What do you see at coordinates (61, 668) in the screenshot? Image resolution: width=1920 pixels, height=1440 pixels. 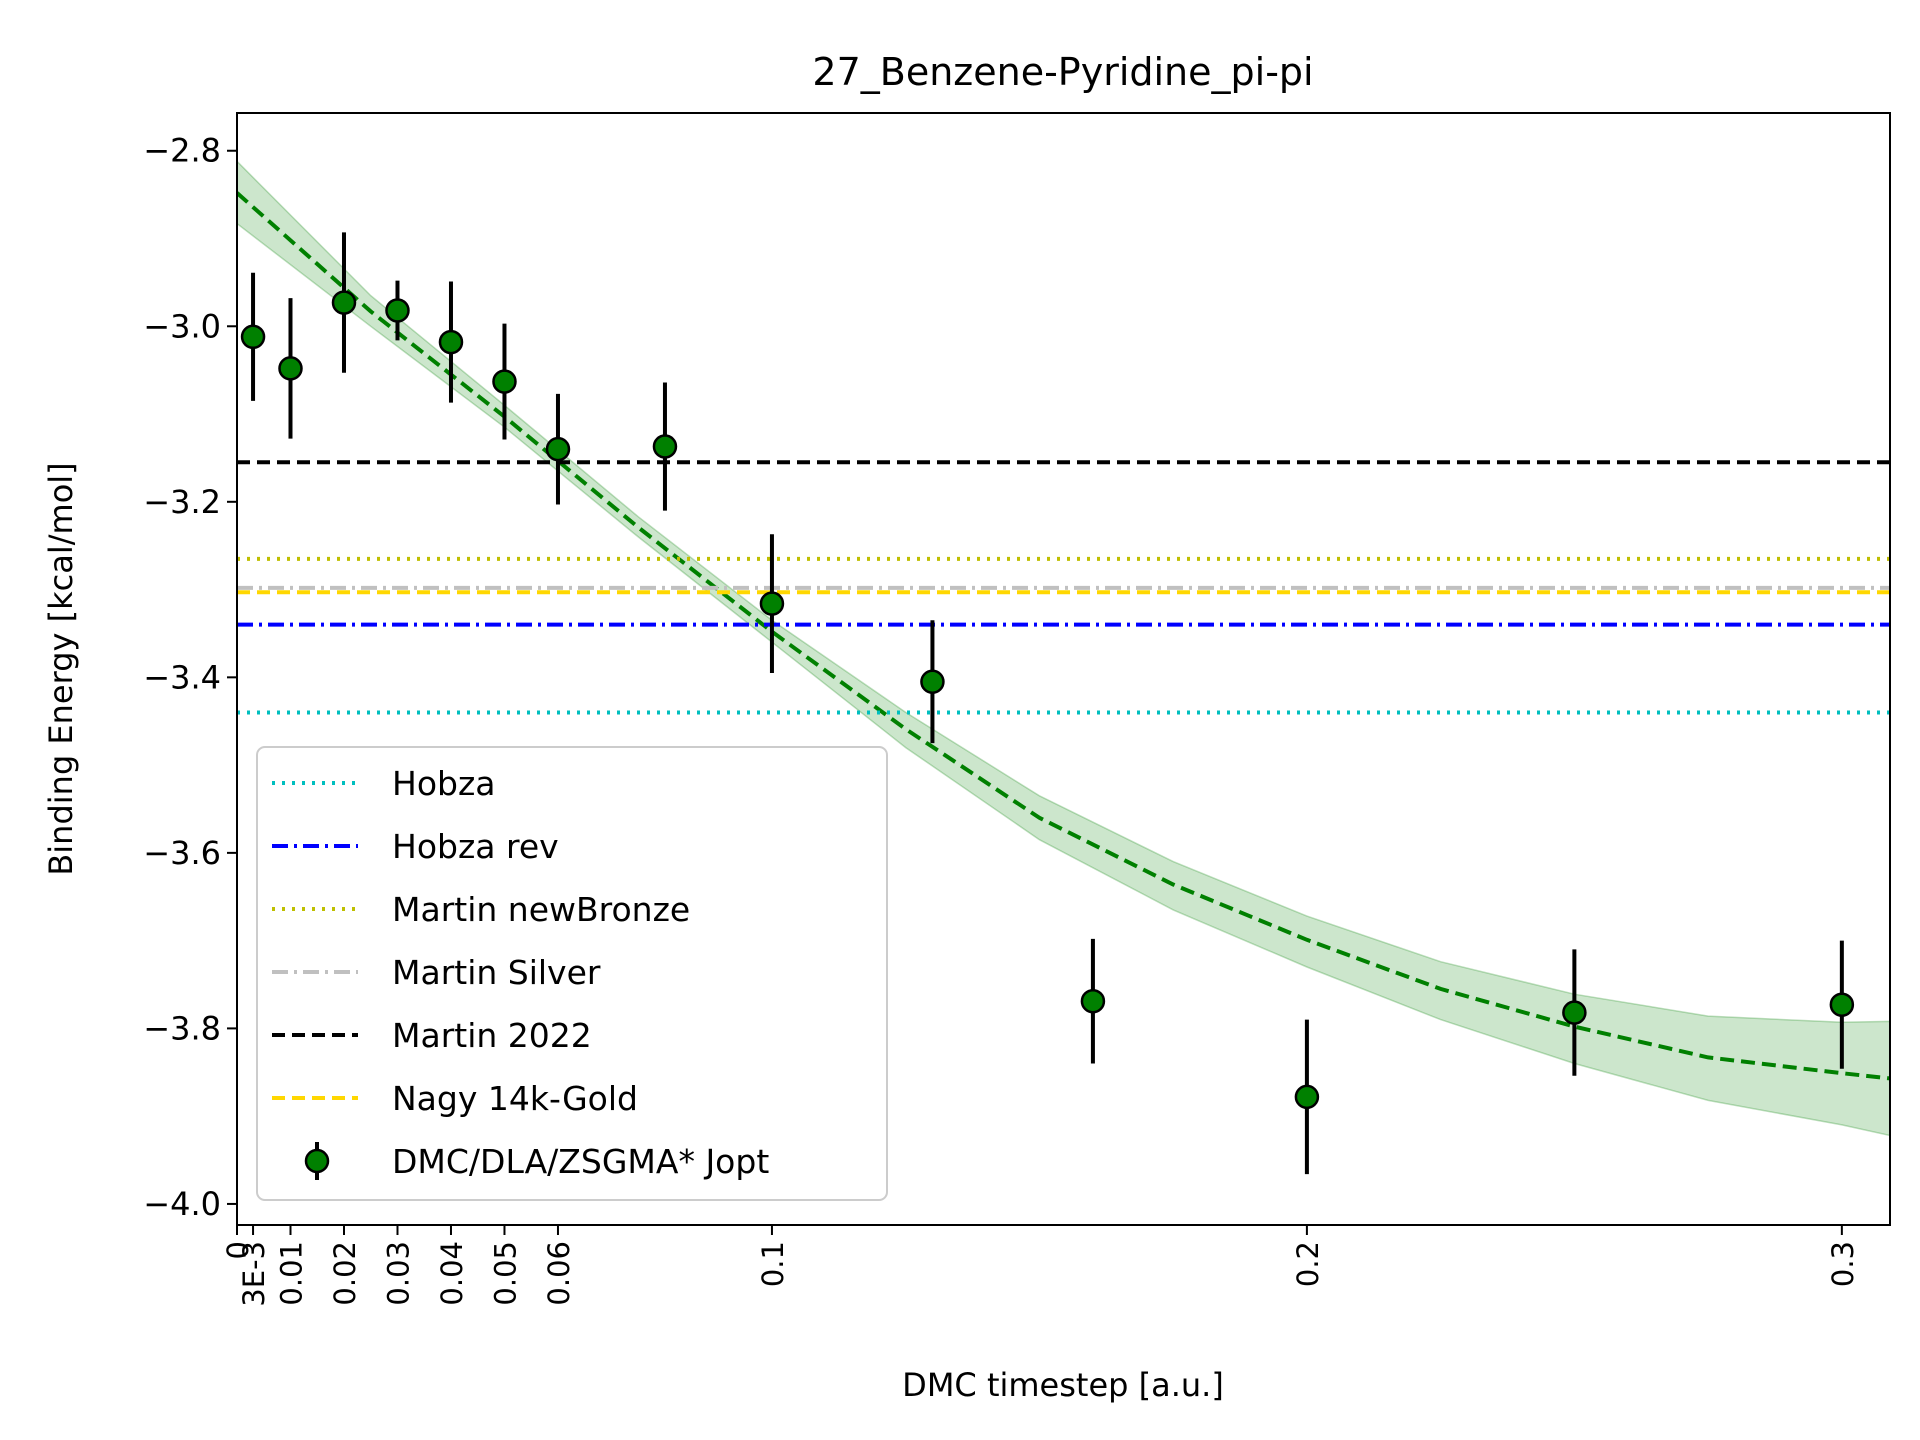 I see `y-axis-label: Binding Energy [kcal/mol]` at bounding box center [61, 668].